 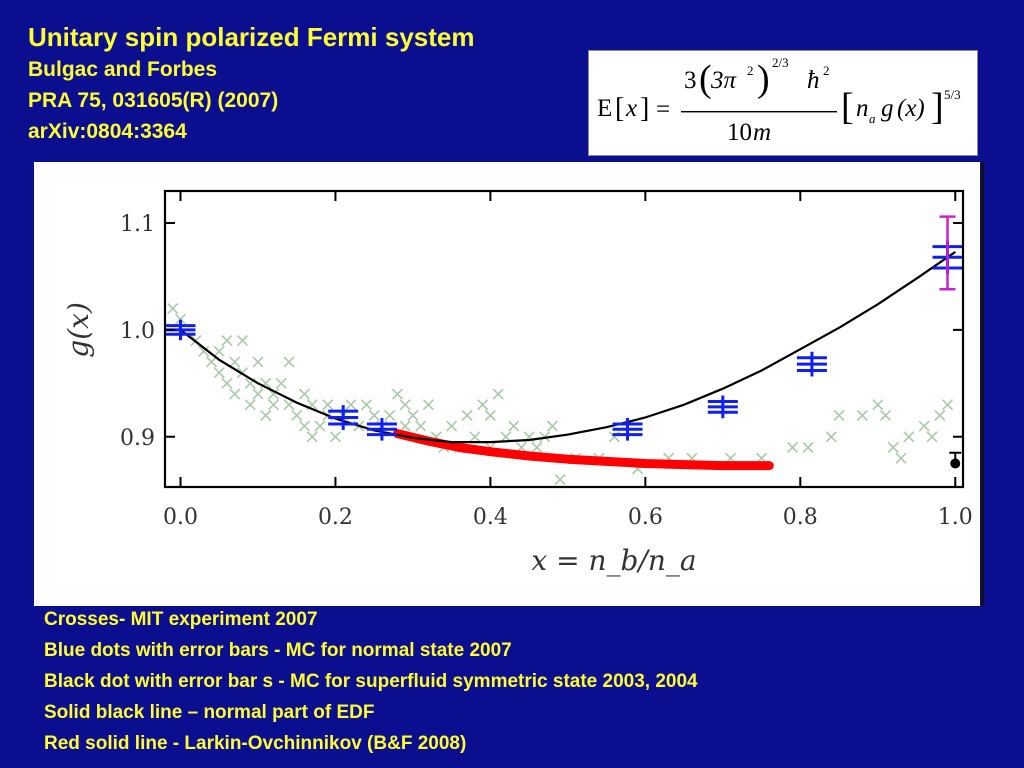 I want to click on formula-den-m: m, so click(x=762, y=132).